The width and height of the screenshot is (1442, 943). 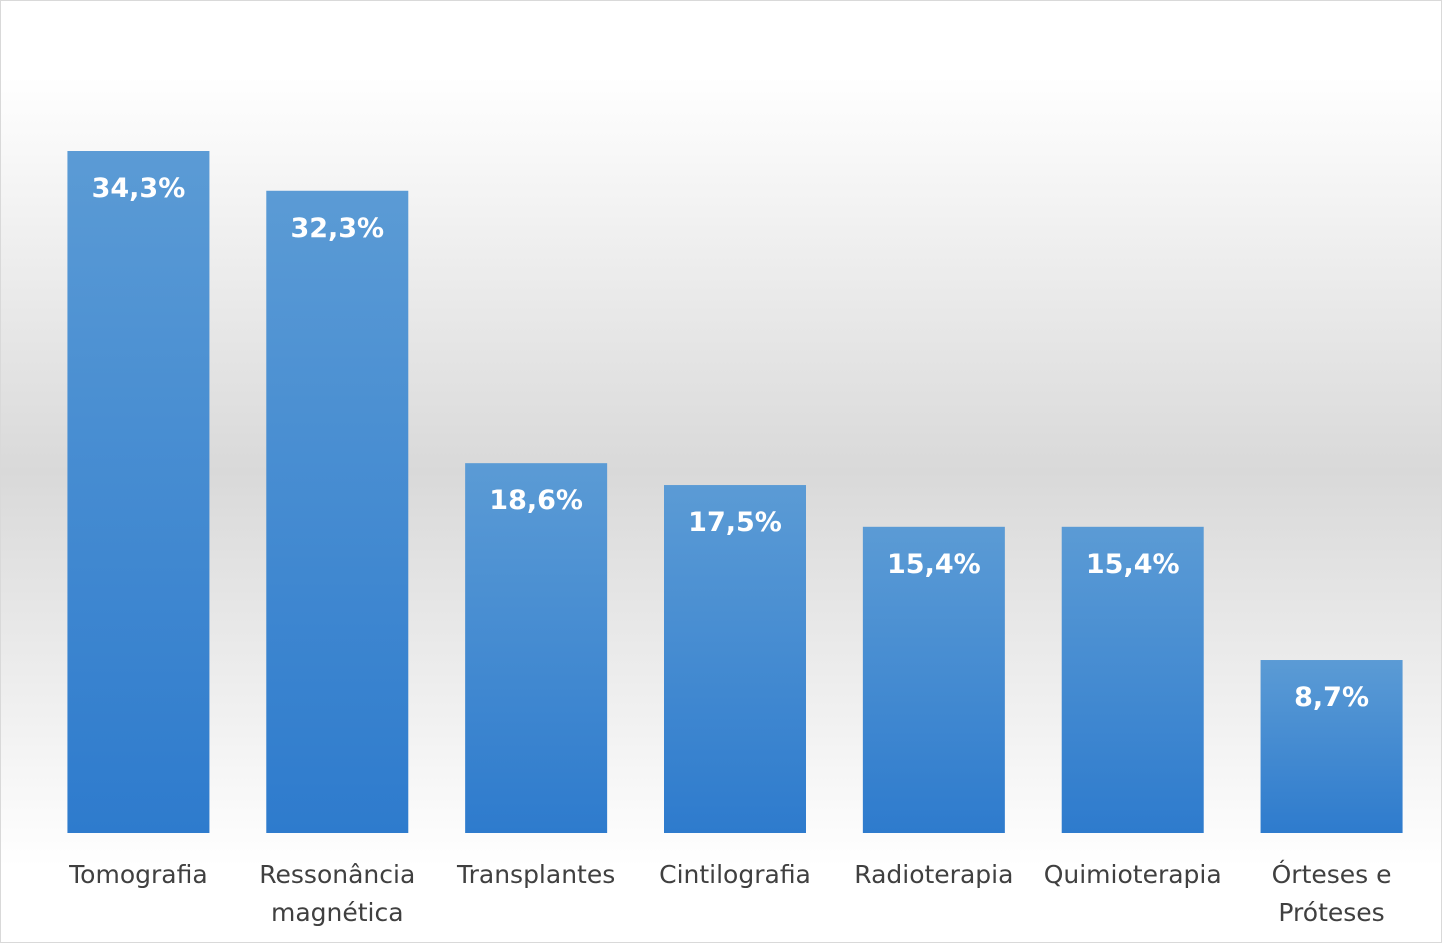 I want to click on x-tick-label: Radioterapia, so click(x=934, y=874).